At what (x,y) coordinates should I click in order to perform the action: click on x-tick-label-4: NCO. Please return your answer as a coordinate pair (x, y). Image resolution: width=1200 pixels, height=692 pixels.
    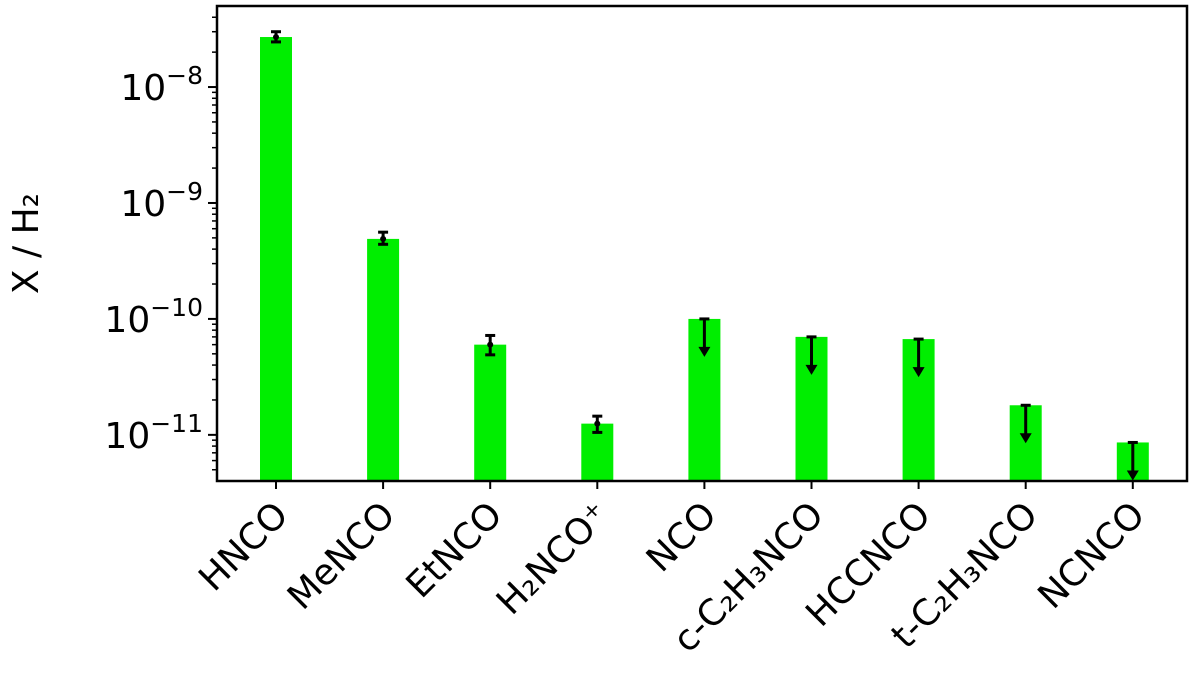
    Looking at the image, I should click on (682, 537).